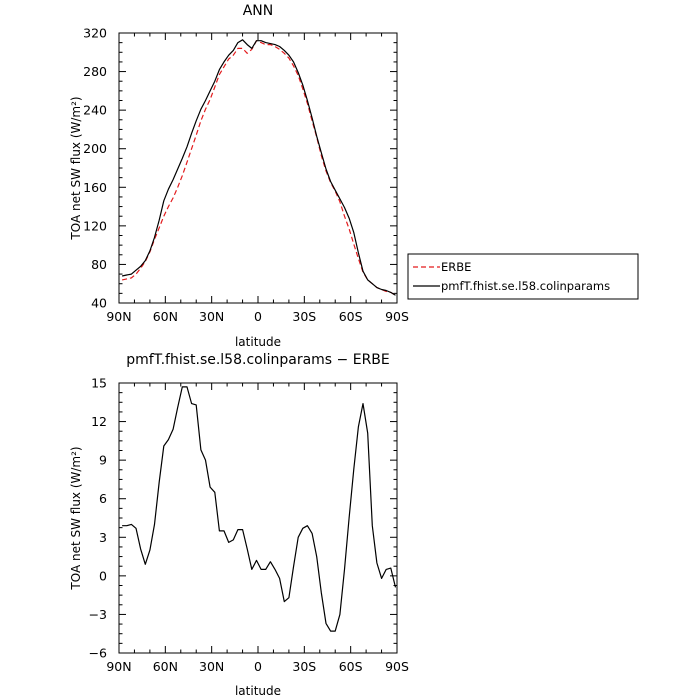 Image resolution: width=700 pixels, height=700 pixels. What do you see at coordinates (95, 148) in the screenshot?
I see `y-tick-label: 200` at bounding box center [95, 148].